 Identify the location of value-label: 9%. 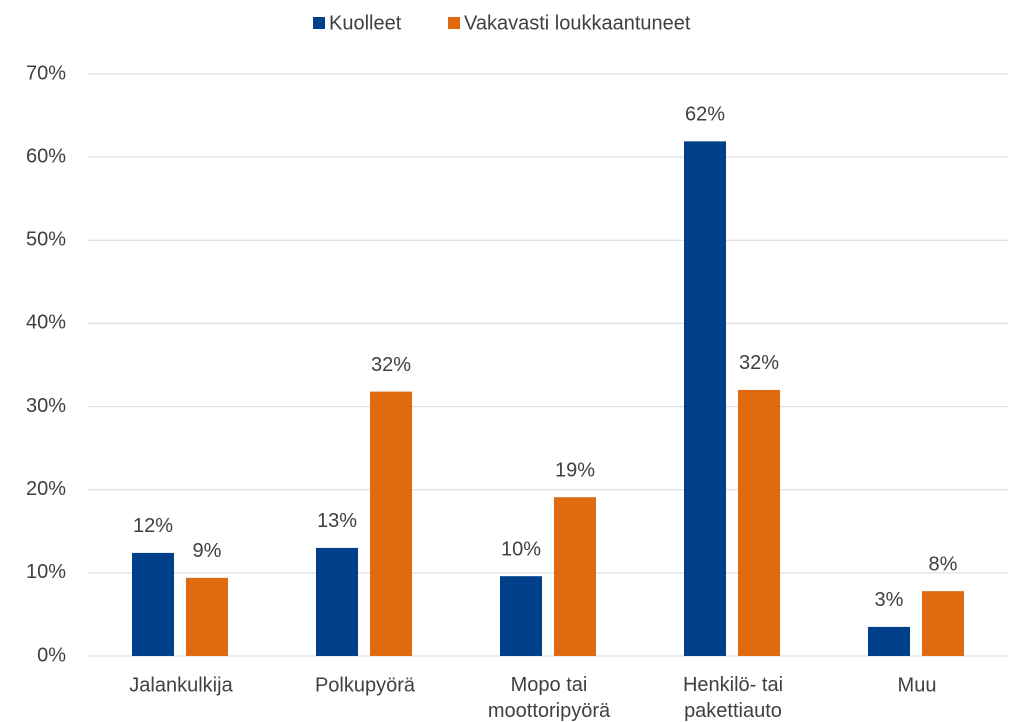
(207, 551).